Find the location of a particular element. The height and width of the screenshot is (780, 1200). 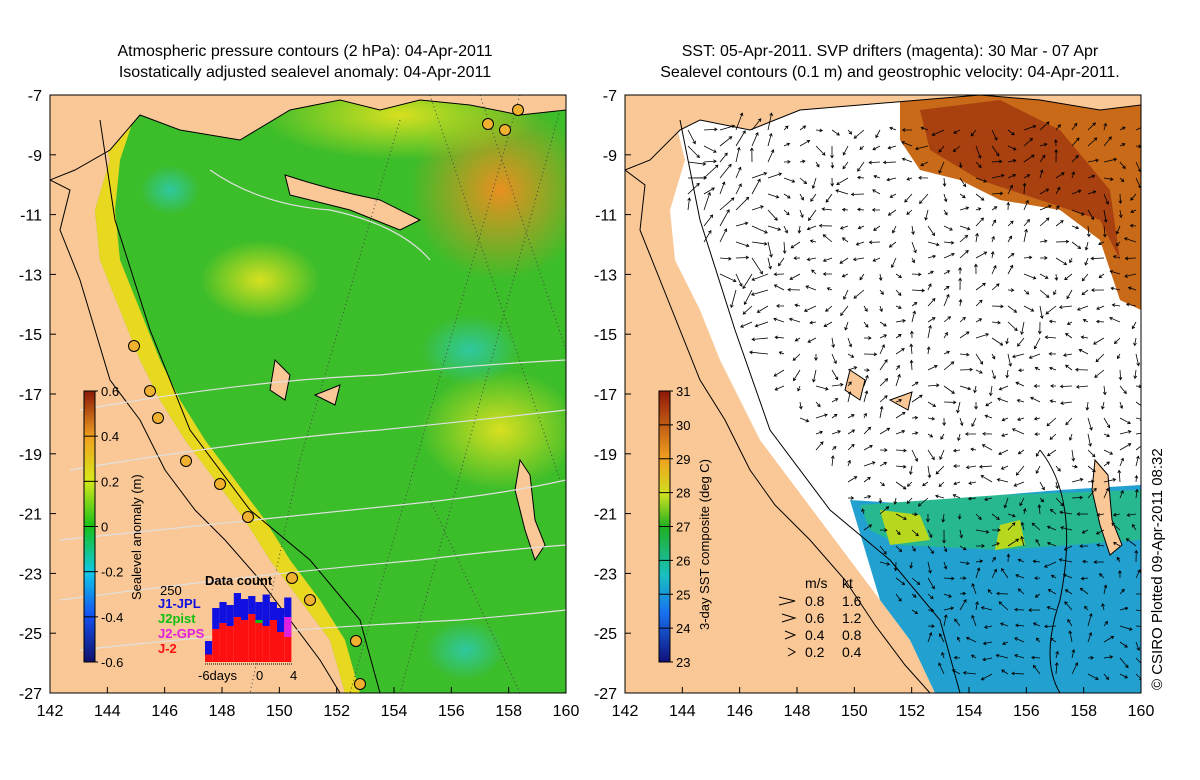

velocity-legend-ms: 0.2 is located at coordinates (815, 652).